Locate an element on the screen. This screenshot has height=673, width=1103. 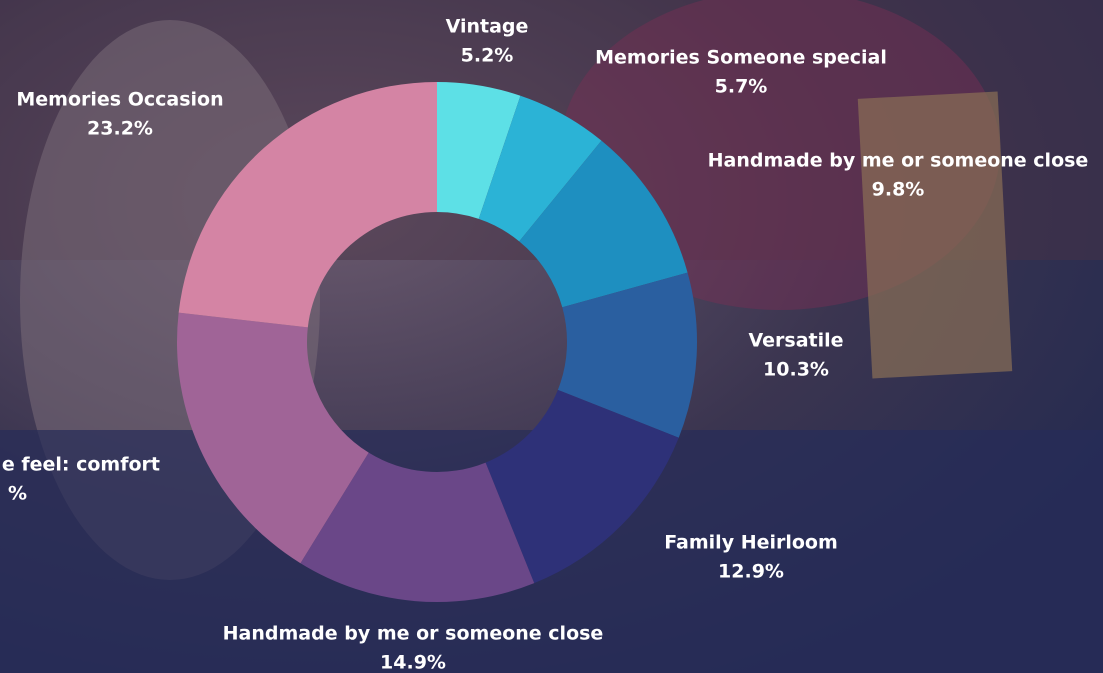
slice-label: Memories Occasion is located at coordinates (119, 100).